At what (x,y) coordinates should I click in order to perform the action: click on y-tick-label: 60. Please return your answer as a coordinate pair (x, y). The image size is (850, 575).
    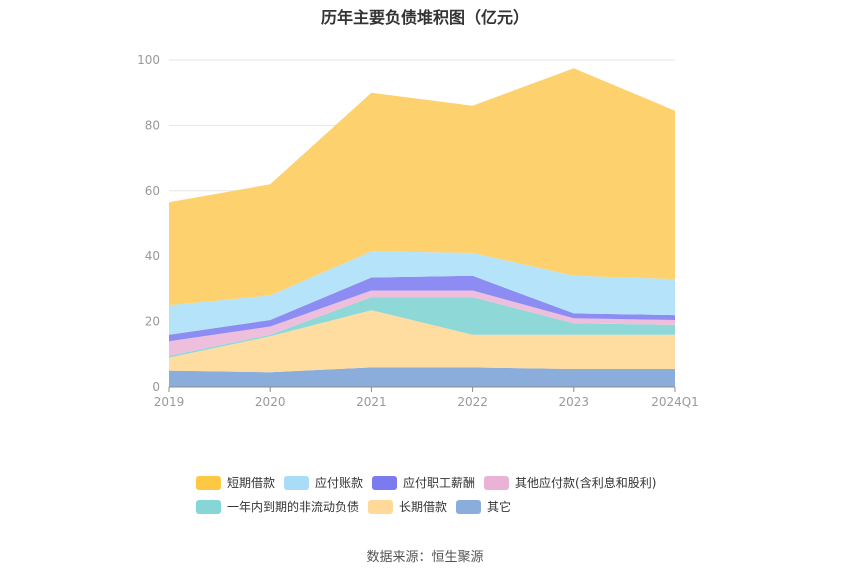
    Looking at the image, I should click on (152, 191).